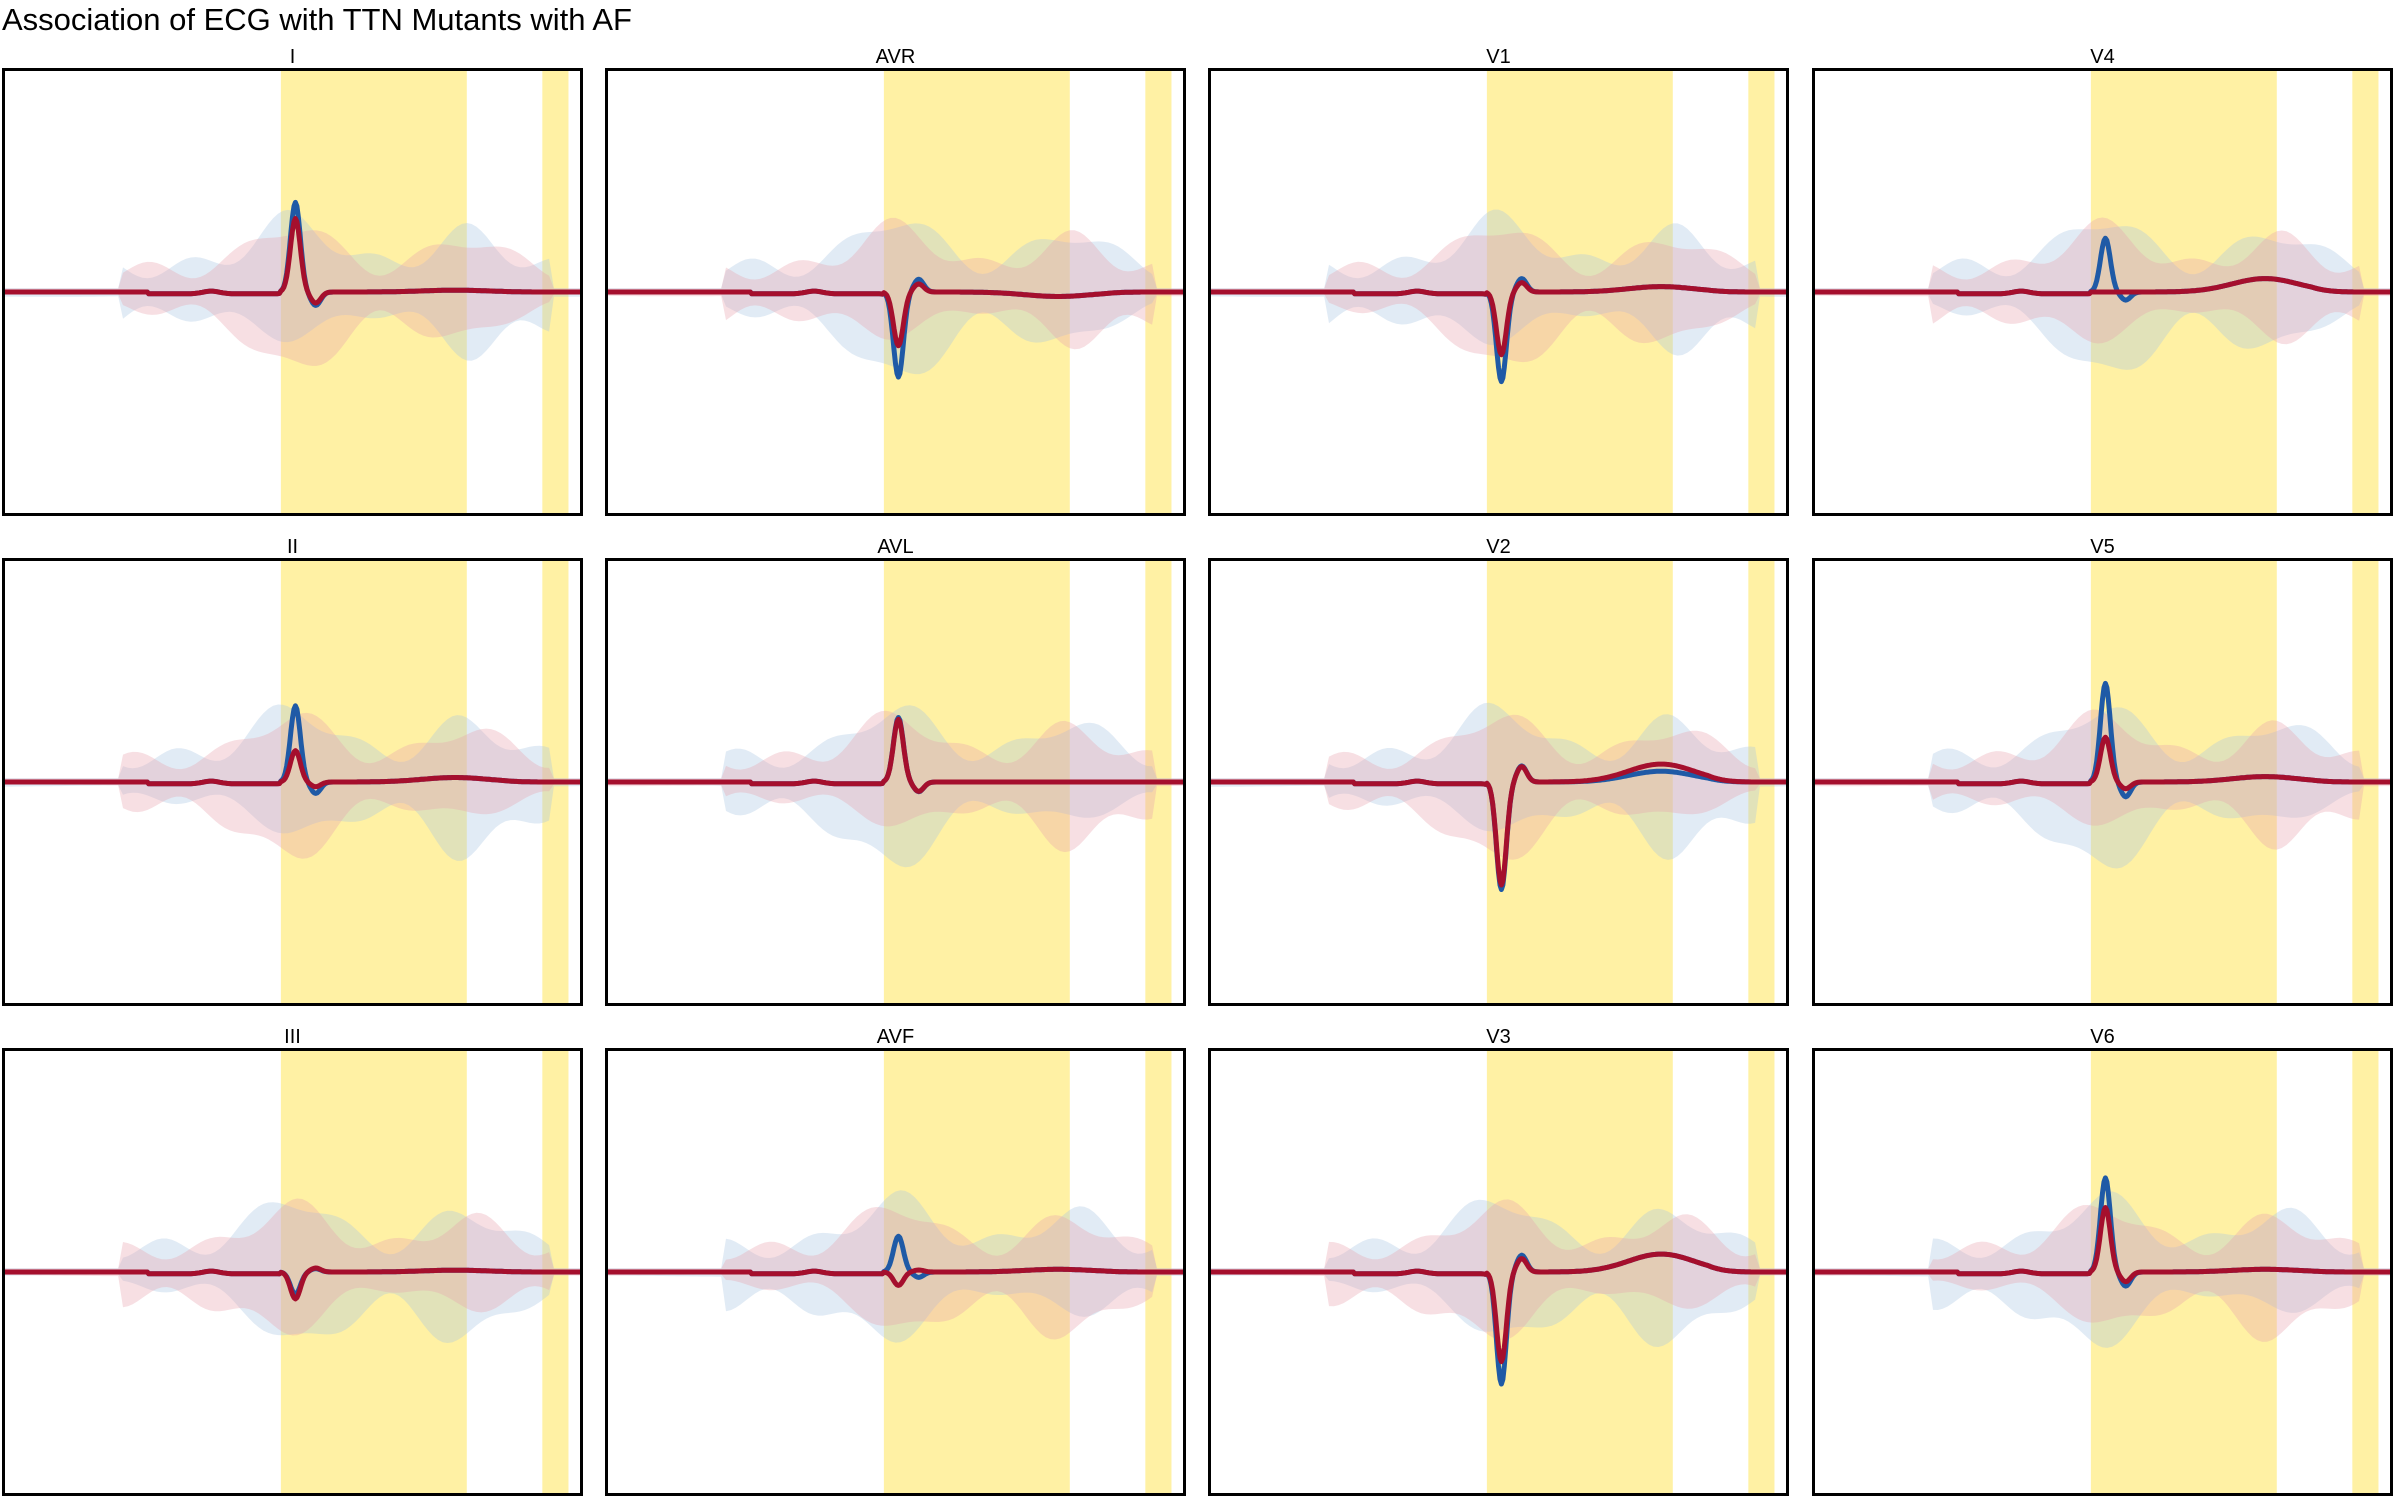 The height and width of the screenshot is (1508, 2398). I want to click on panel-title: V1, so click(1498, 57).